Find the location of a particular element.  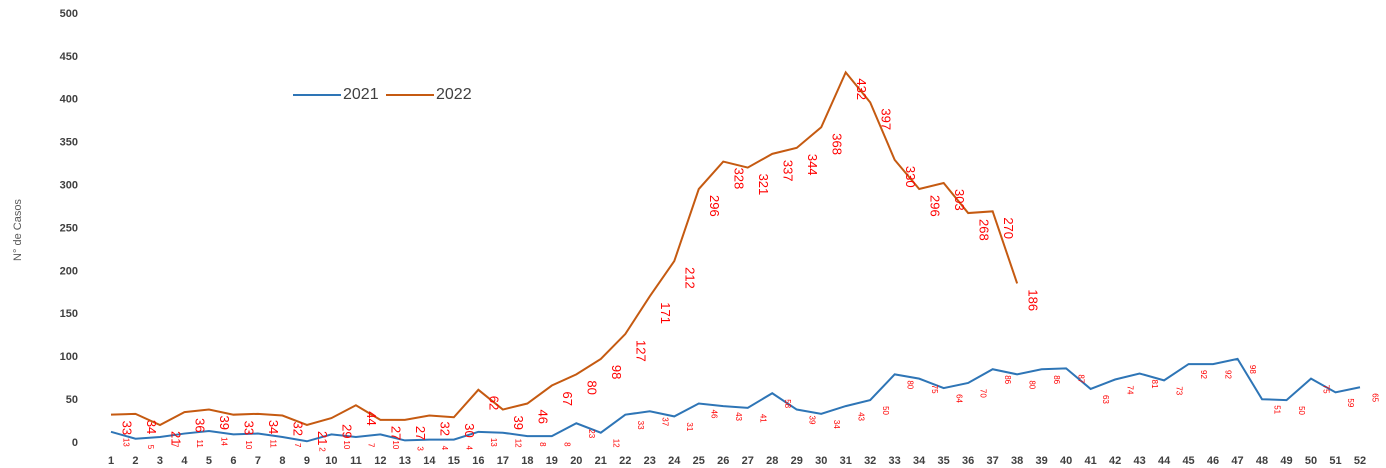

x-tick-label: 26 is located at coordinates (723, 461).